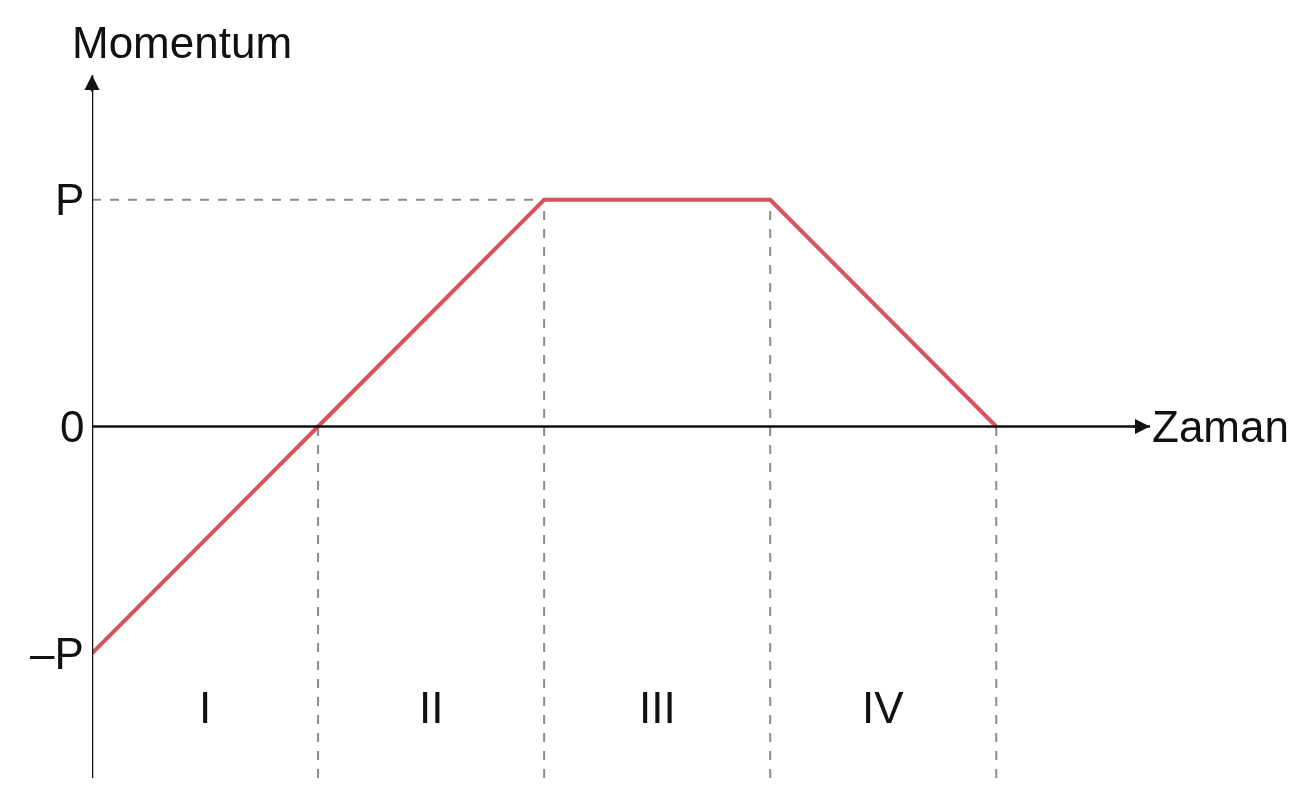 The height and width of the screenshot is (787, 1315). What do you see at coordinates (431, 707) in the screenshot?
I see `text: II` at bounding box center [431, 707].